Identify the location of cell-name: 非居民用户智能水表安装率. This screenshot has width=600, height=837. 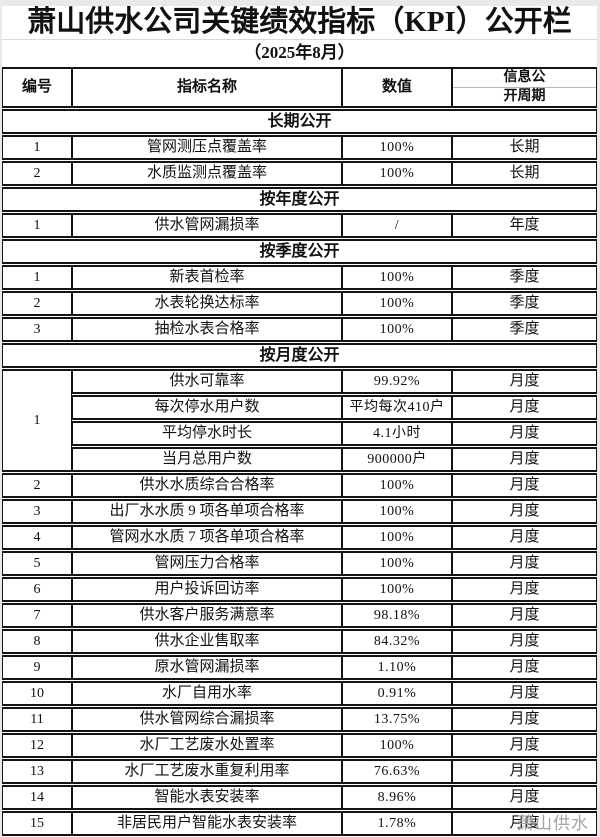
(207, 823).